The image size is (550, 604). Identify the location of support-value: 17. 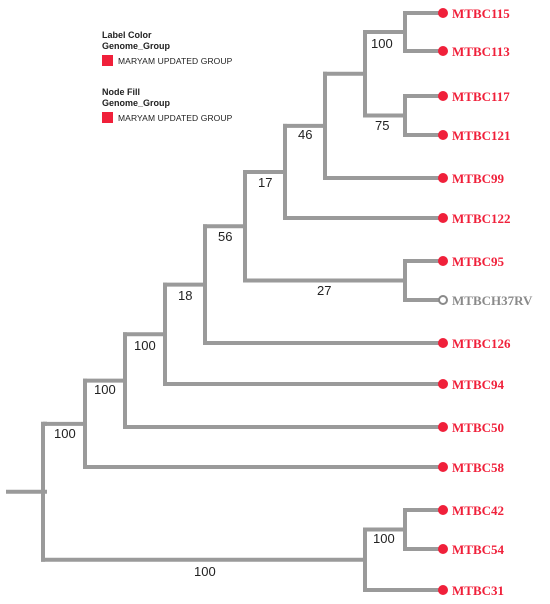
(265, 182).